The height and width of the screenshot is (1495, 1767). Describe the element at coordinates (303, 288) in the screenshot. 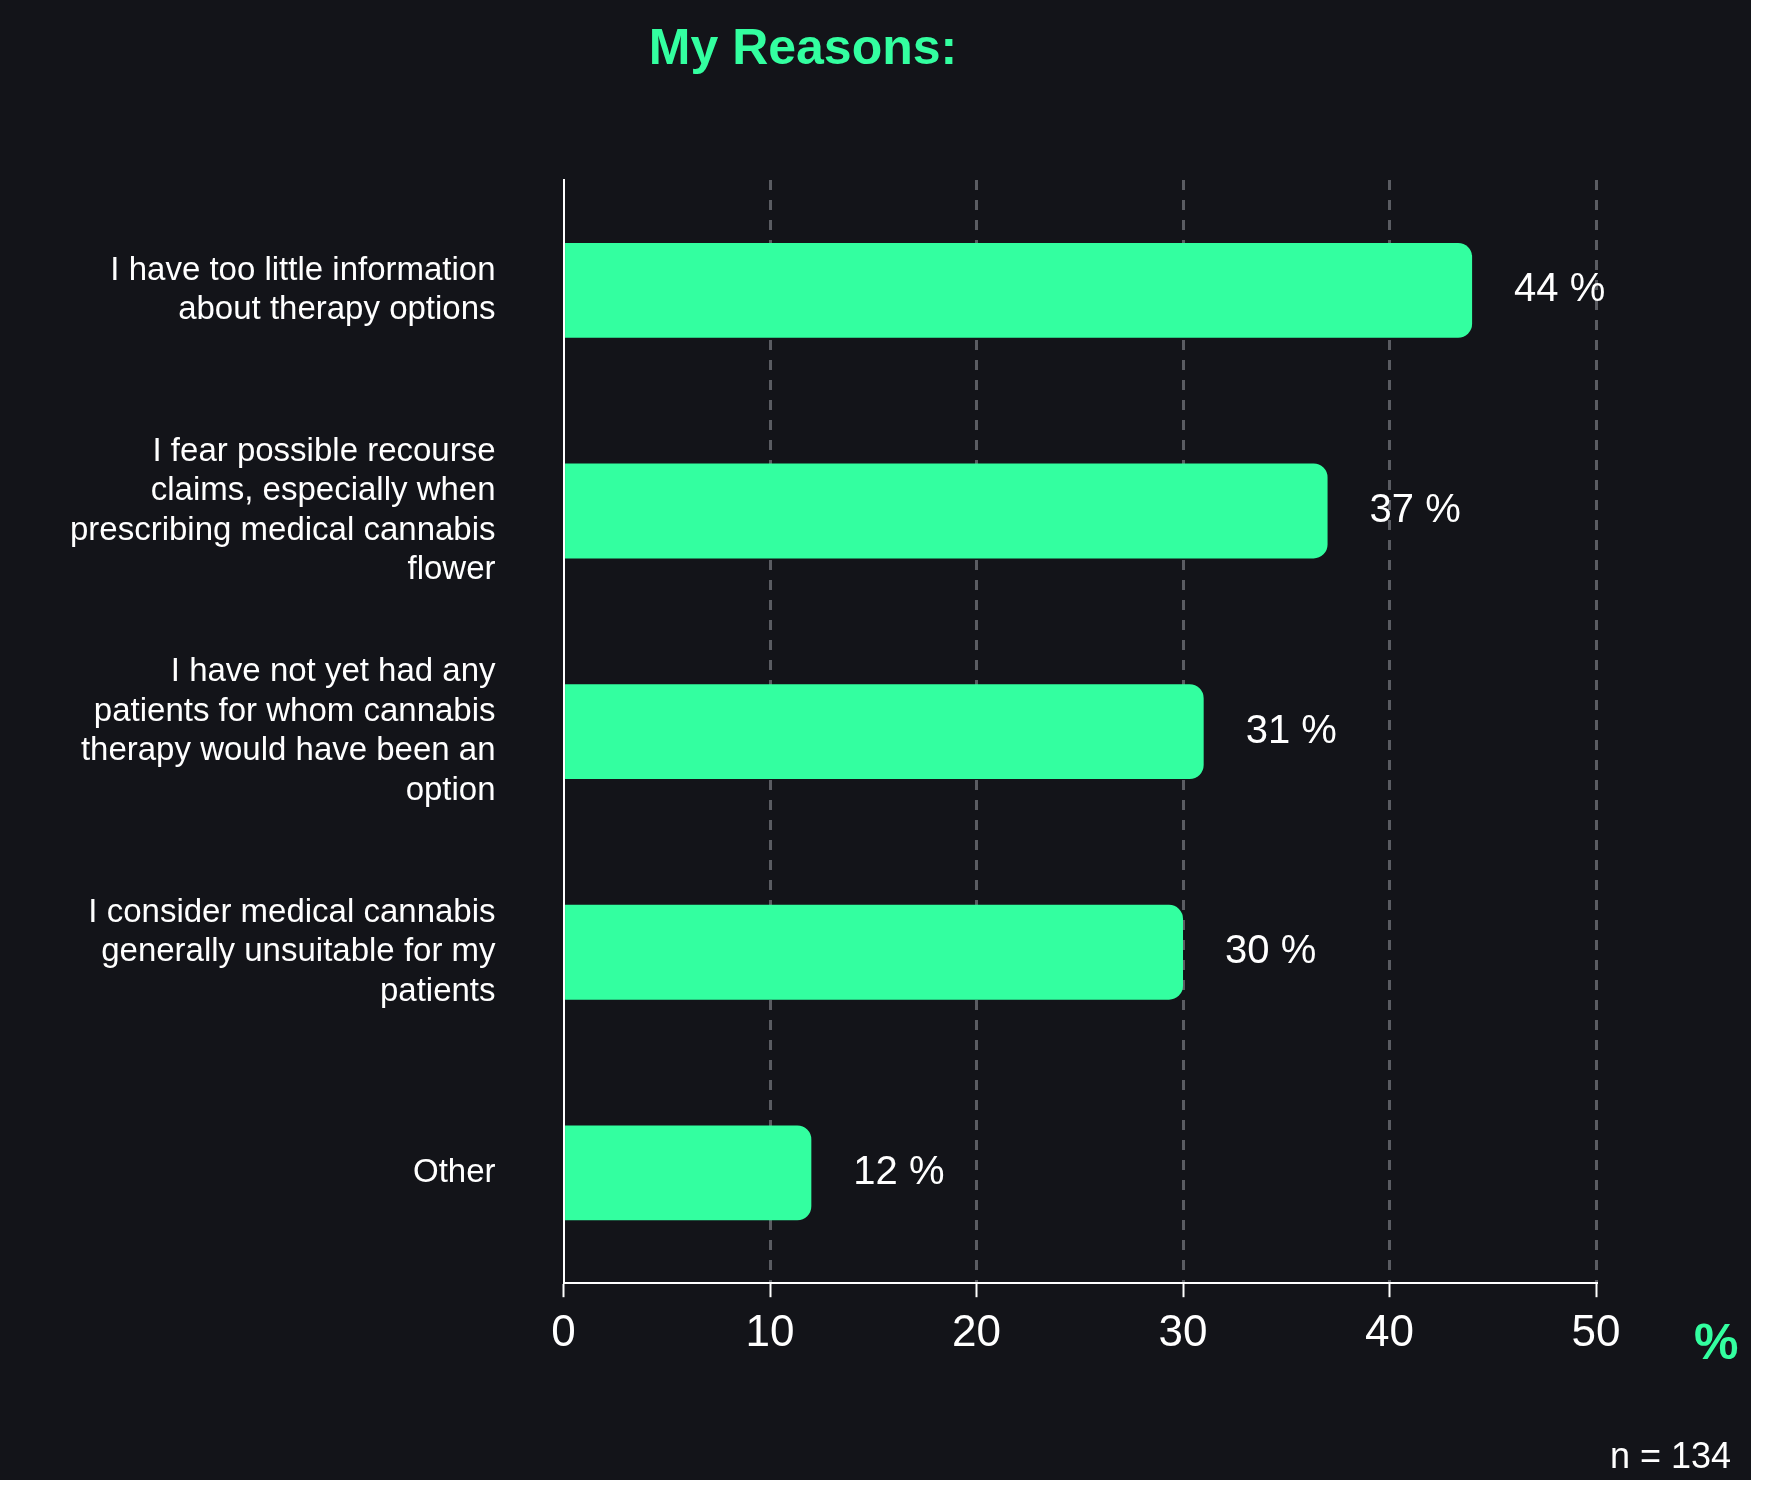

I see `y-tick-label: I have too little information about therapy options` at that location.